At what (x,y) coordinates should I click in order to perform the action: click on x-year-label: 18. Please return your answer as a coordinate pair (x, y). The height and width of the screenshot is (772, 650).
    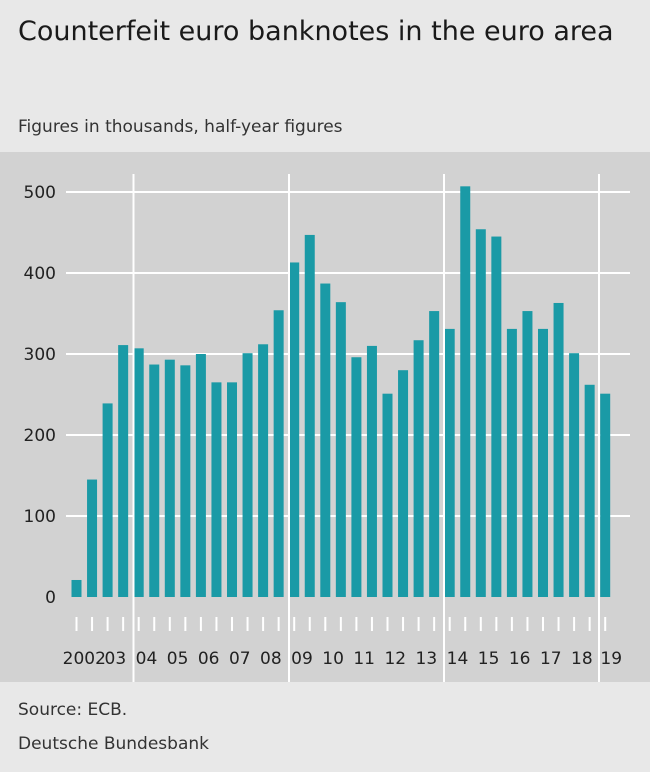
    Looking at the image, I should click on (582, 659).